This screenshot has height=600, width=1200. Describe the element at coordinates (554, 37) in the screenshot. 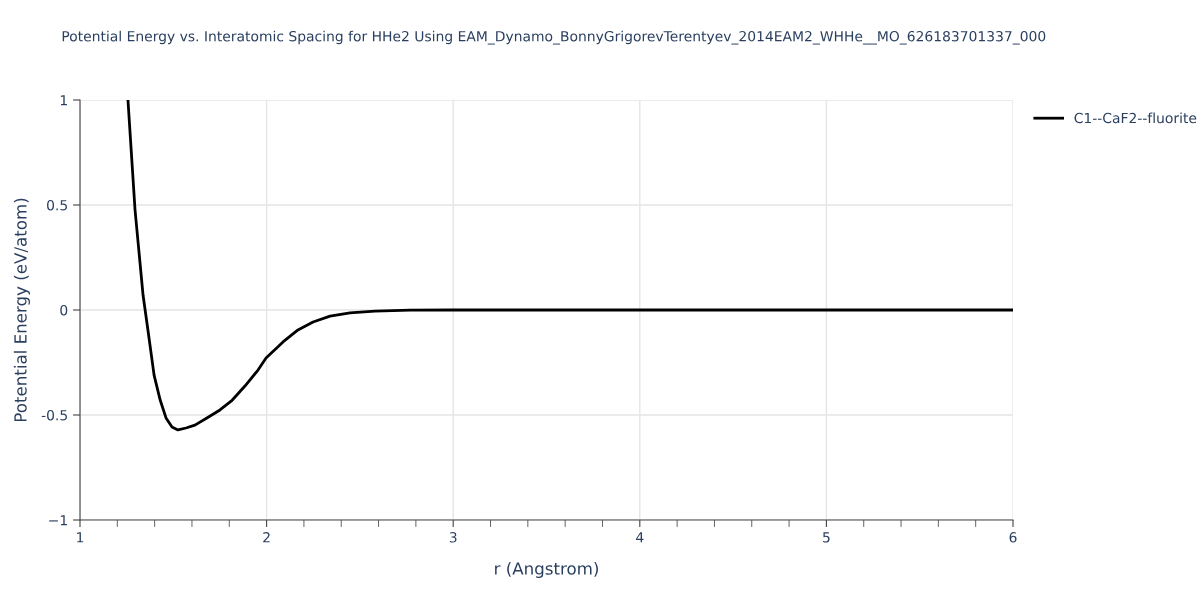

I see `chart-title: Potential Energy vs. Interatomic Spacing for HHe2 Using EAM_Dynamo_BonnyGrigorevTerentyev_2014EAM2_WHHe__MO_626183701337_000` at that location.